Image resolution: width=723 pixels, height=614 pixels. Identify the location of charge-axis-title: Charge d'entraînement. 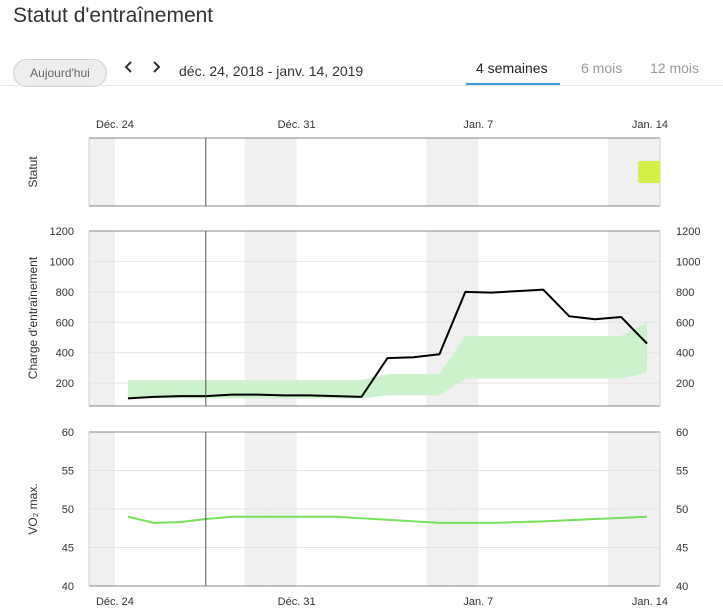
(33, 317).